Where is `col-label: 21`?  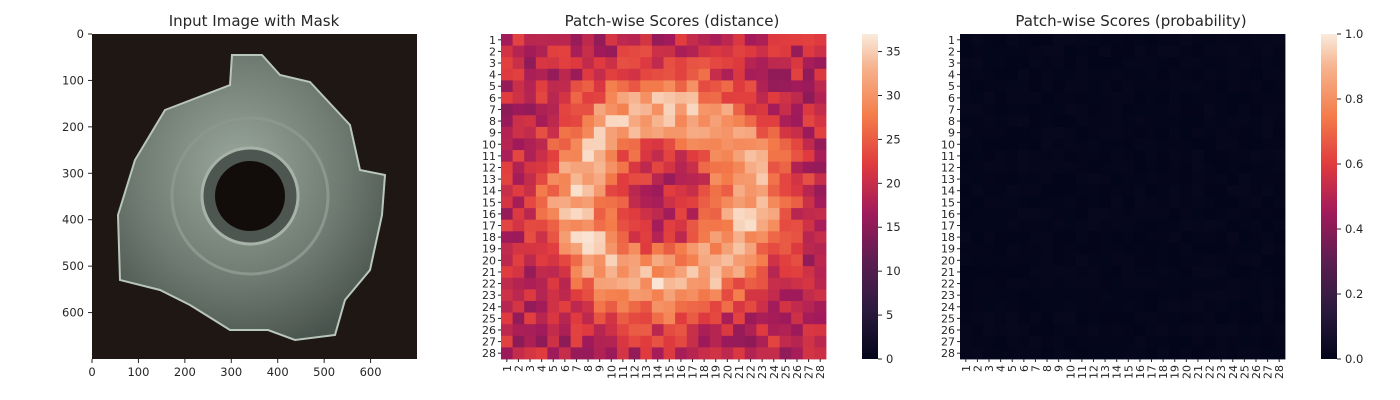
col-label: 21 is located at coordinates (1198, 372).